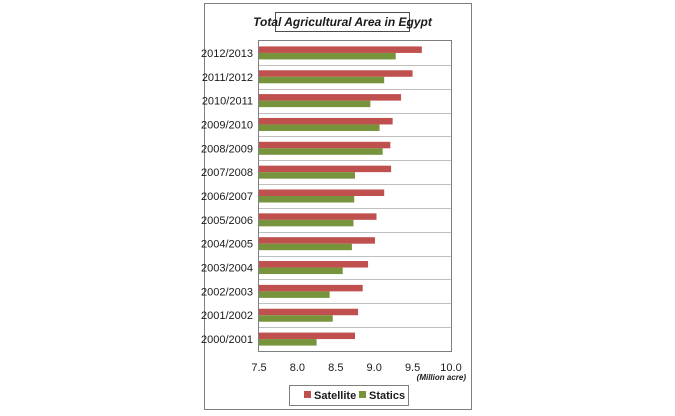  What do you see at coordinates (322, 80) in the screenshot?
I see `bar-statics-2011-2012` at bounding box center [322, 80].